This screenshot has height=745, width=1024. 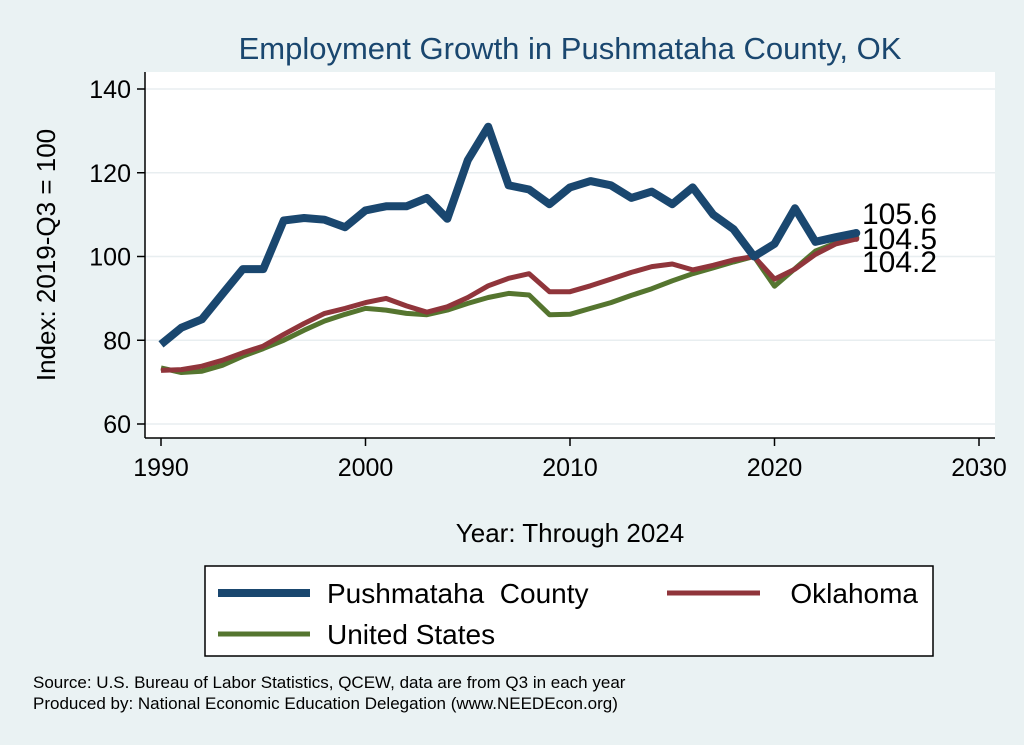 What do you see at coordinates (117, 425) in the screenshot?
I see `y-tick-label: 60` at bounding box center [117, 425].